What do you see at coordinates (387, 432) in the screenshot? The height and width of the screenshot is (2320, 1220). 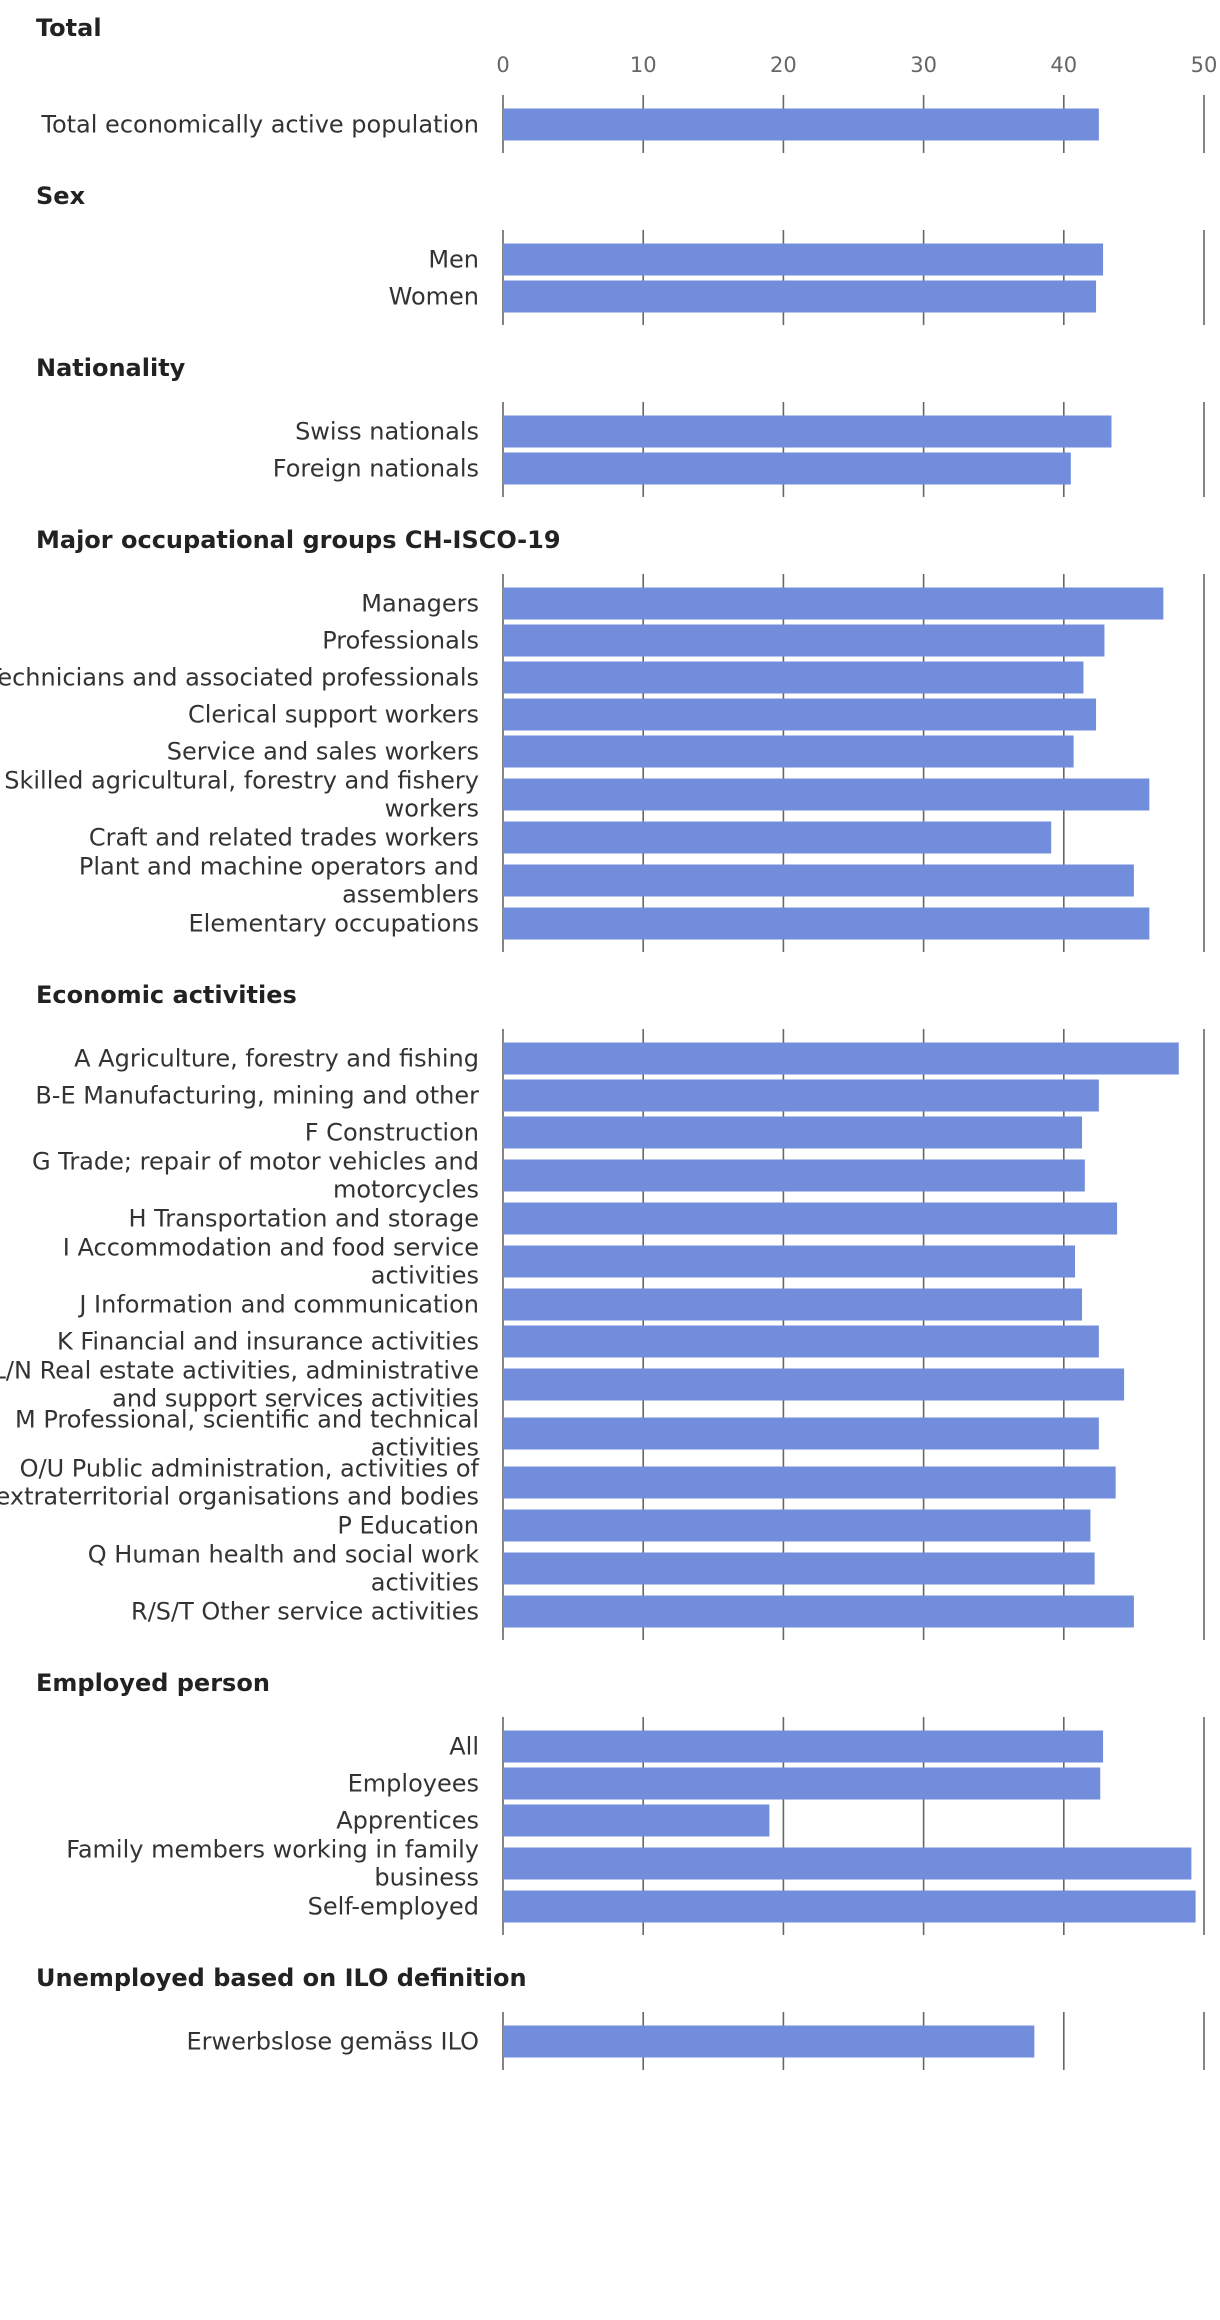 I see `category-label: Swiss nationals` at bounding box center [387, 432].